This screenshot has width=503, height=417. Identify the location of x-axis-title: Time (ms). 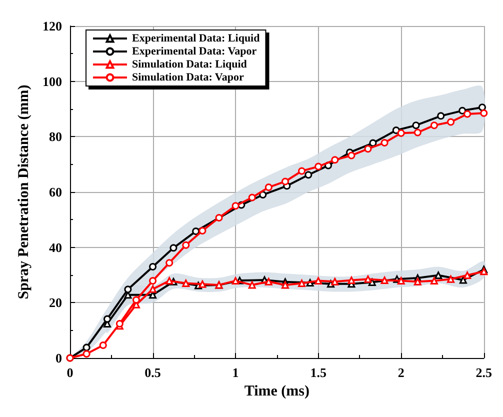
(277, 391).